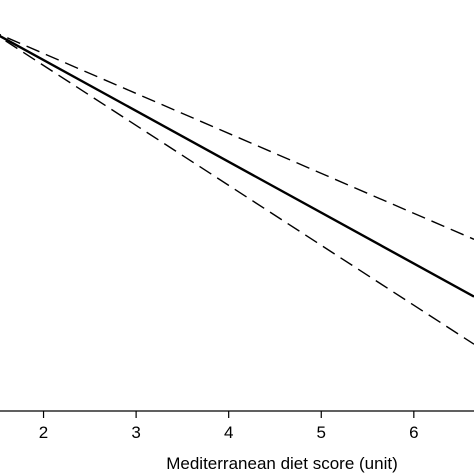  I want to click on x-axis-title: Mediterranean diet score (unit), so click(282, 463).